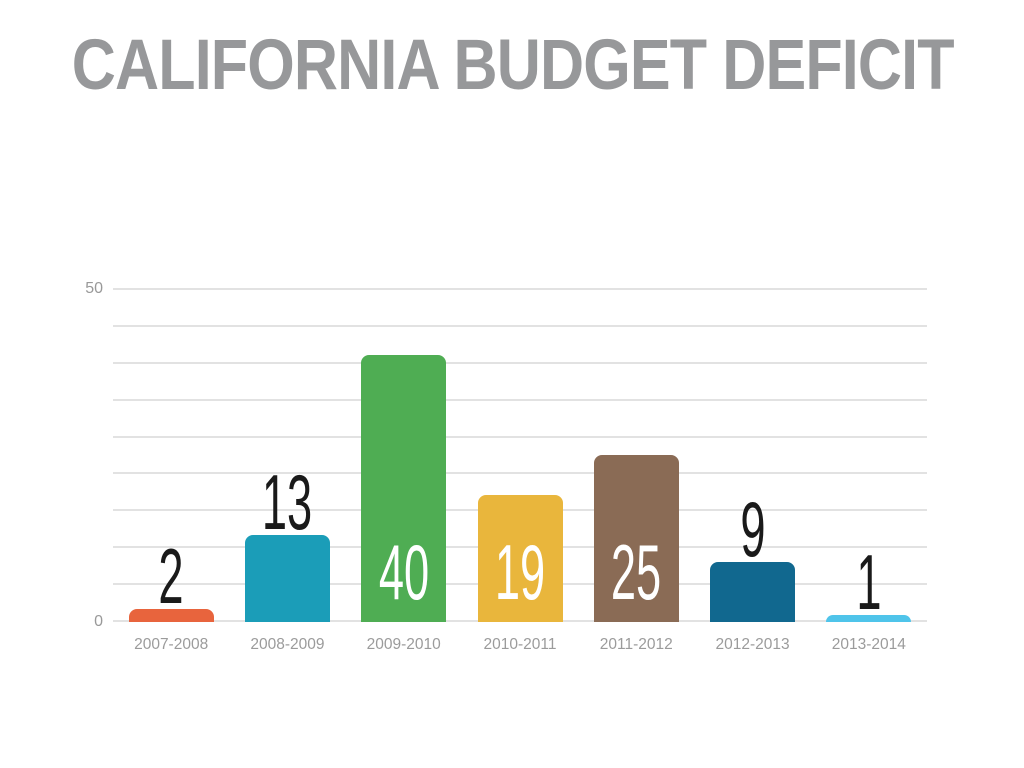 The image size is (1024, 768). What do you see at coordinates (404, 488) in the screenshot?
I see `bar-2009-2010` at bounding box center [404, 488].